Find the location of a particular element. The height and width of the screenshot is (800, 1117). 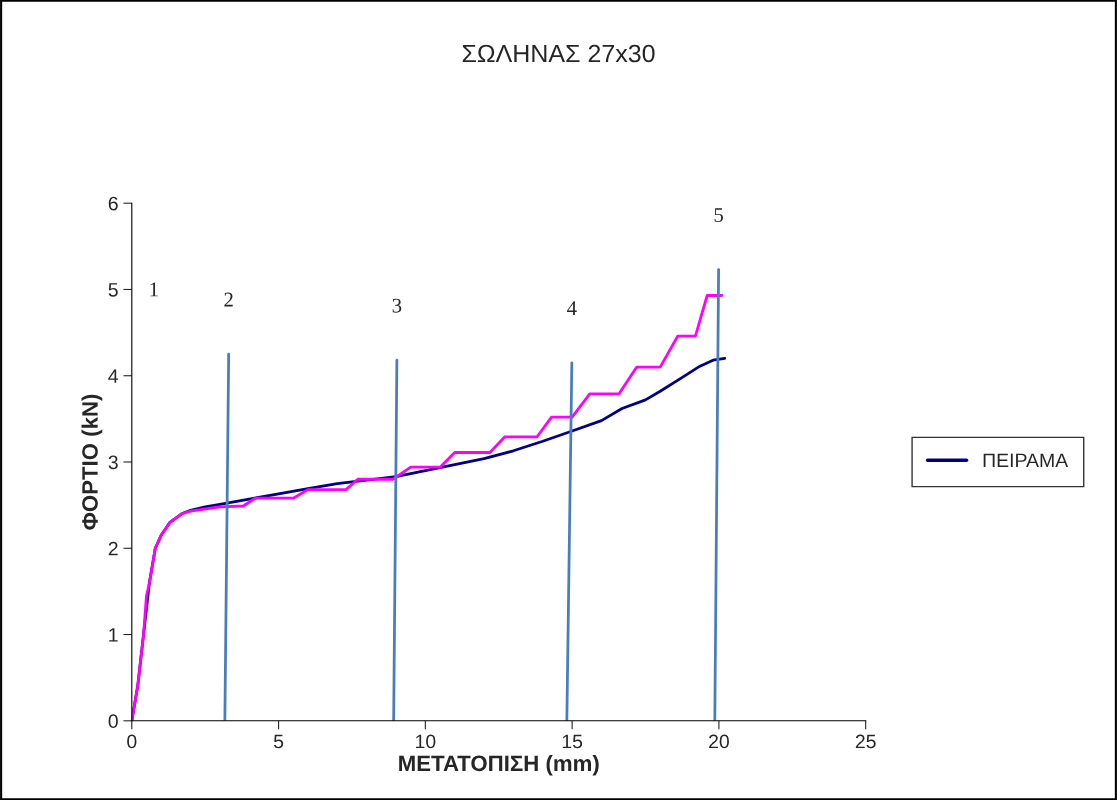

x-tick-label: 0 is located at coordinates (132, 741).